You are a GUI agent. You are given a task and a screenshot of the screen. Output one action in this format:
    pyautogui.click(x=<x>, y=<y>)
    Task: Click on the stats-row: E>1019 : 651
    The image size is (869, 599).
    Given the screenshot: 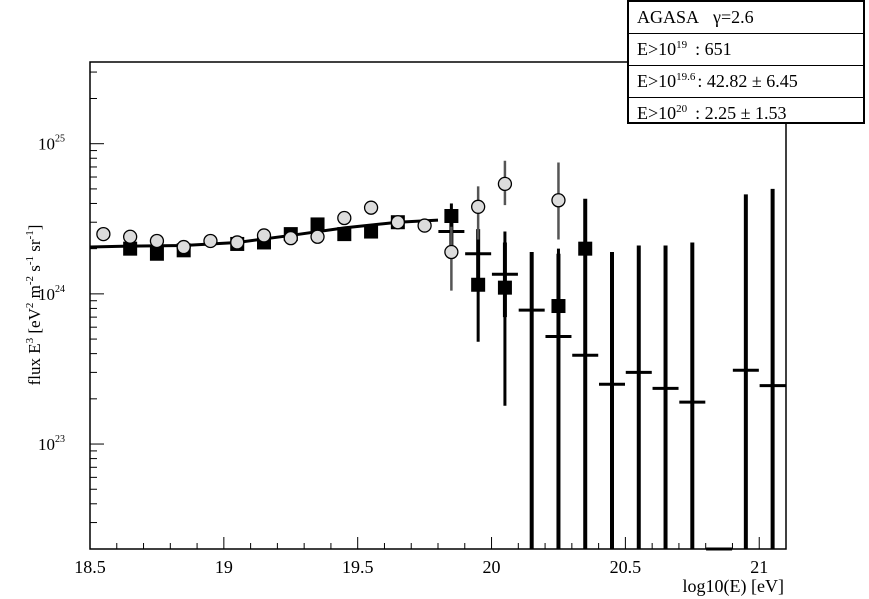 What is the action you would take?
    pyautogui.click(x=746, y=50)
    